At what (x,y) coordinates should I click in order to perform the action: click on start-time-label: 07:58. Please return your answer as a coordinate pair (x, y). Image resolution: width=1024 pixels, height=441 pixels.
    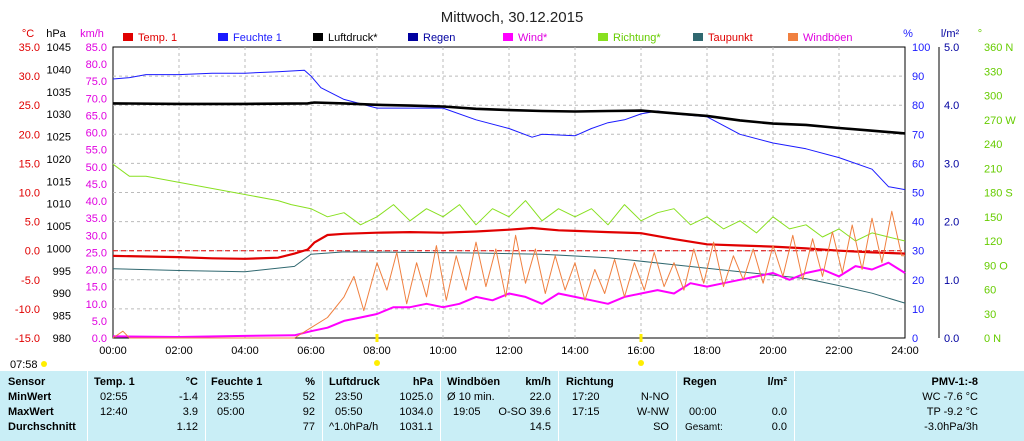
    Looking at the image, I should click on (24, 365).